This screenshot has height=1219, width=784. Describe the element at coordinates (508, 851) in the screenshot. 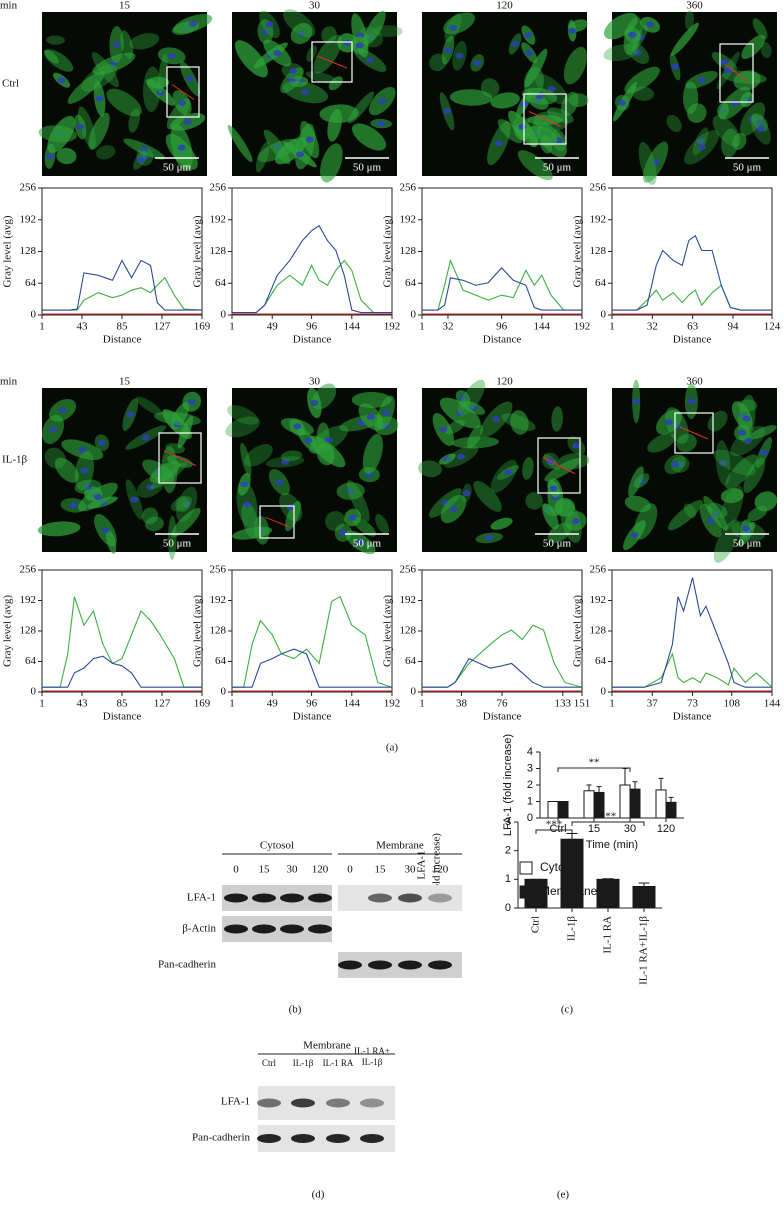

I see `y-tick-label: 2` at that location.